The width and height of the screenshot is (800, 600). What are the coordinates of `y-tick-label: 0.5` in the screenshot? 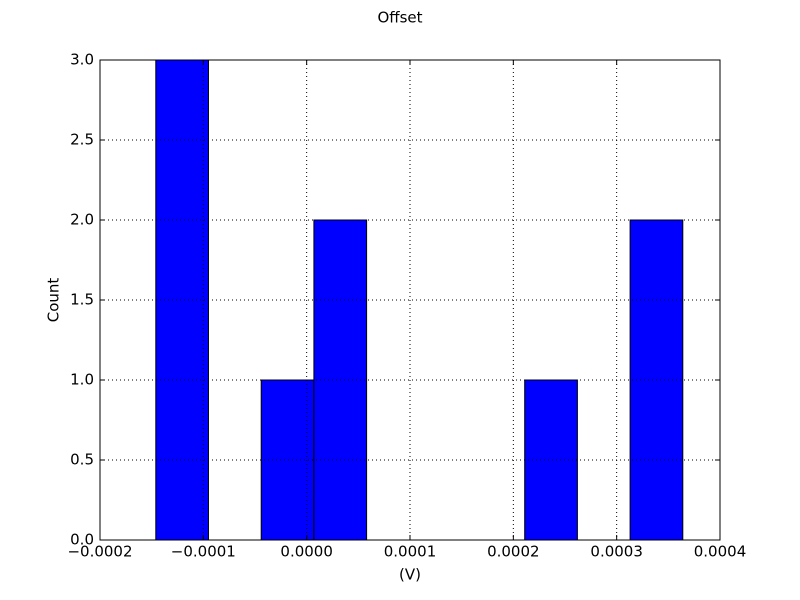 It's located at (82, 460).